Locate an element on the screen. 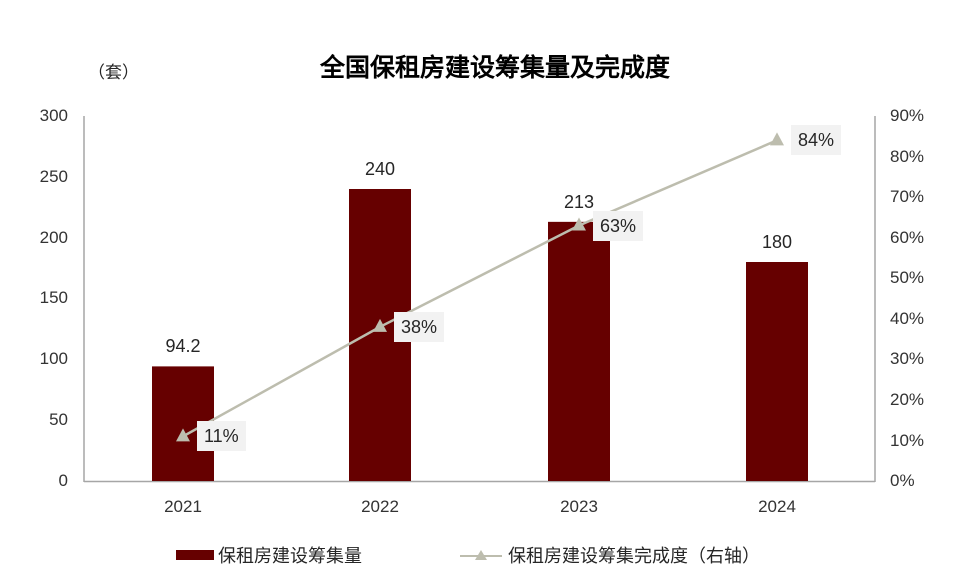 This screenshot has height=578, width=978. right-axis-tick: 60% is located at coordinates (907, 237).